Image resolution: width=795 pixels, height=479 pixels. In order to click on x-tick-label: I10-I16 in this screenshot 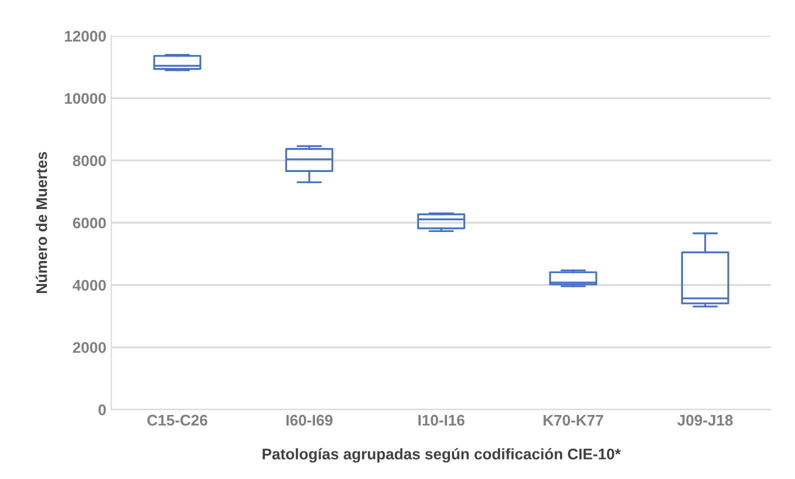, I will do `click(441, 420)`.